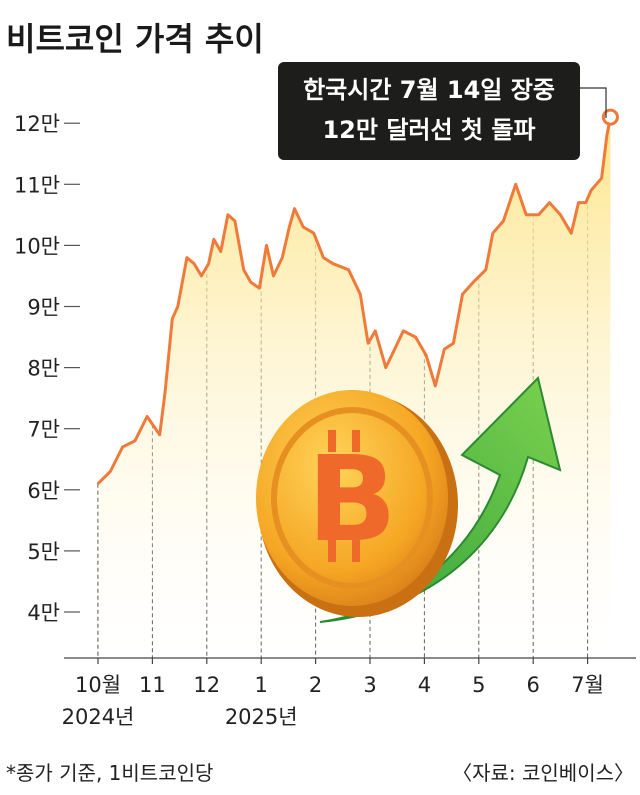  What do you see at coordinates (43, 430) in the screenshot?
I see `y-tick-label: 7만` at bounding box center [43, 430].